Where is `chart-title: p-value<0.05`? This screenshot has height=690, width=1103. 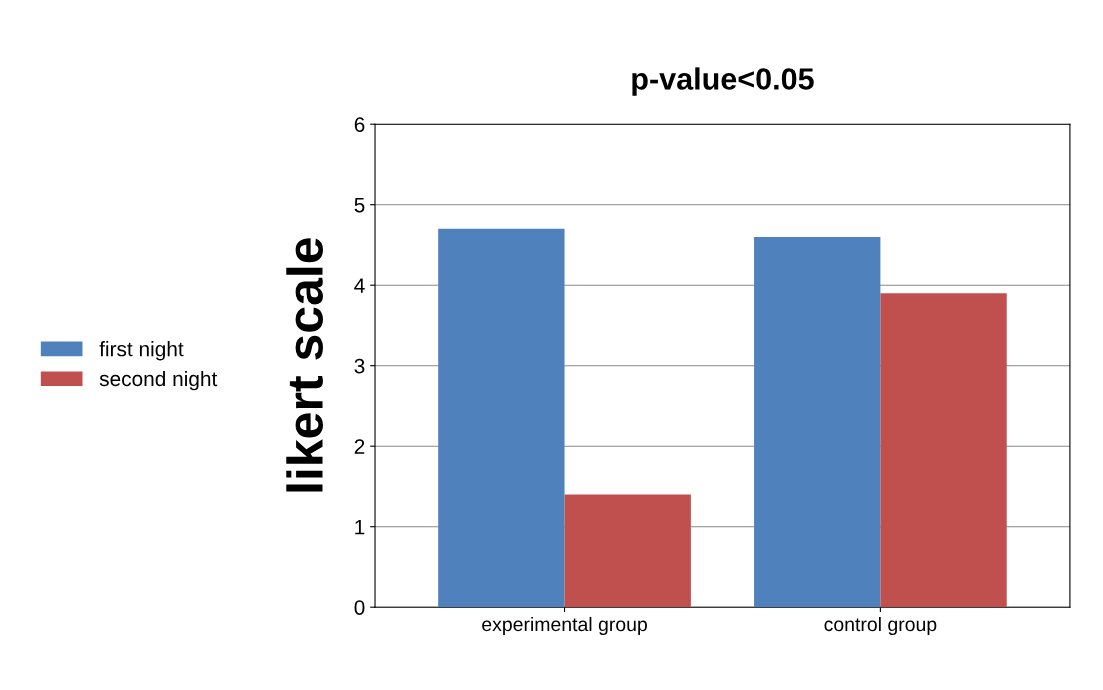
chart-title: p-value<0.05 is located at coordinates (723, 81).